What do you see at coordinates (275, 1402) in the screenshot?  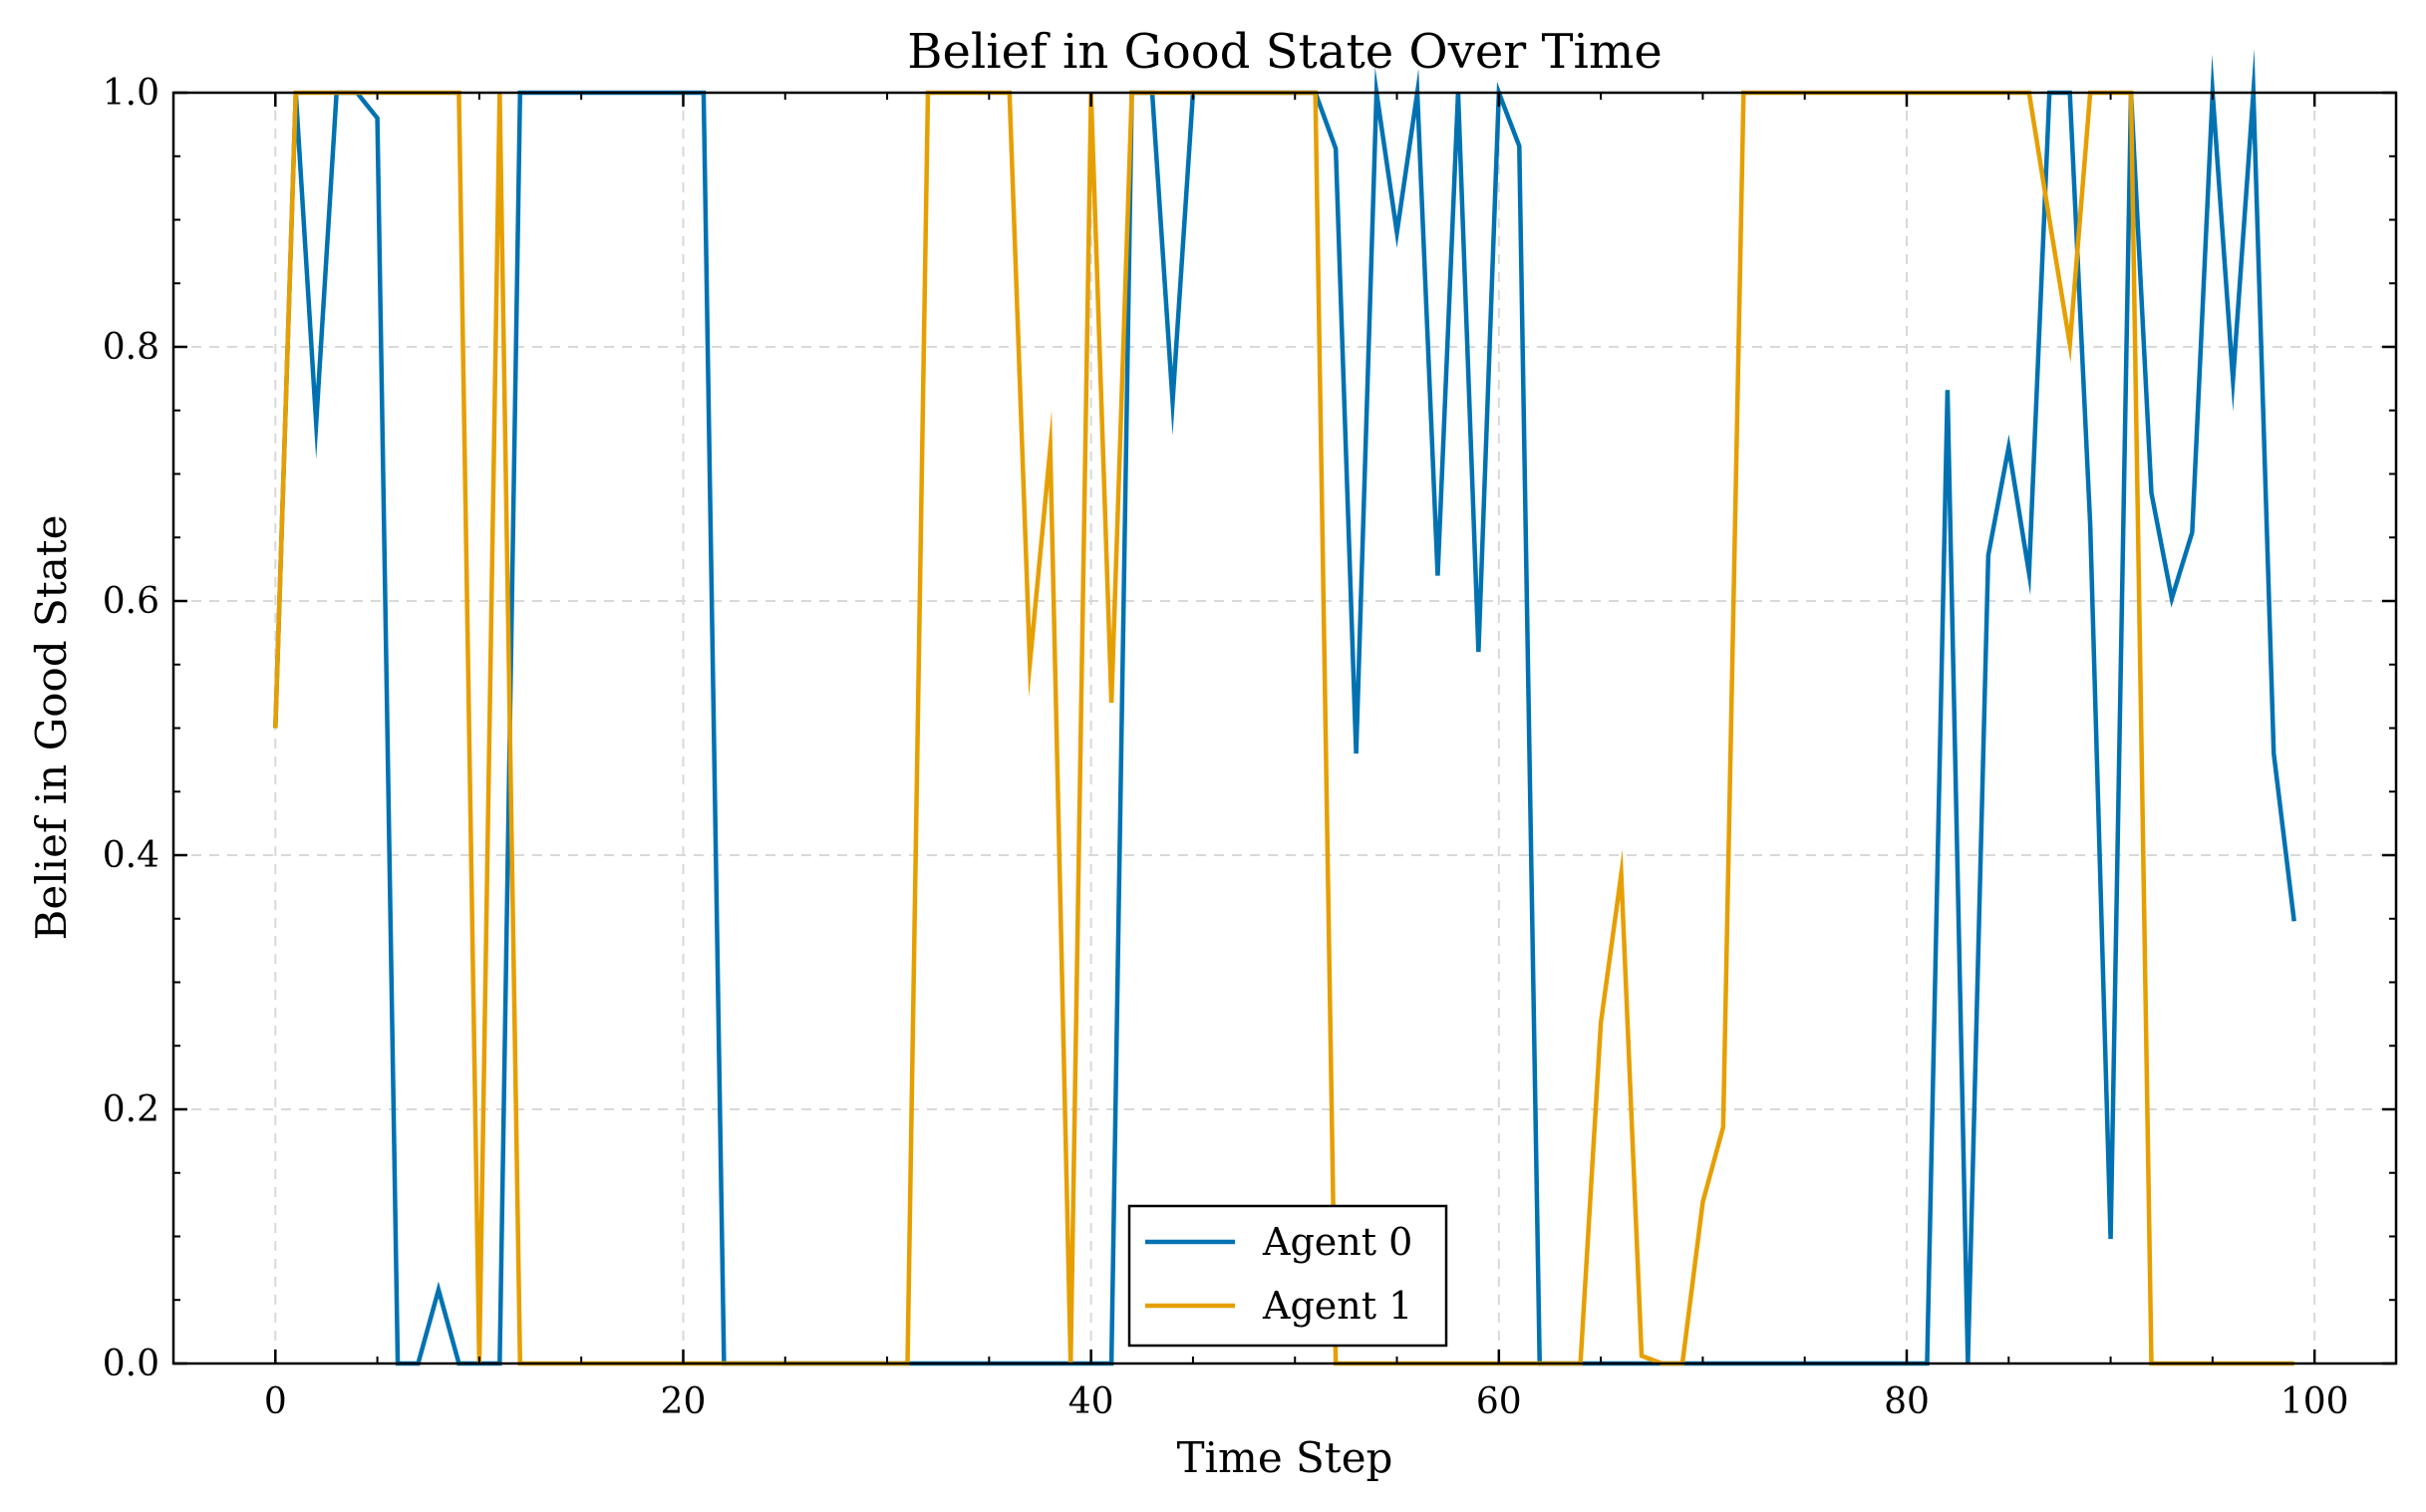 I see `x-tick-label: 0` at bounding box center [275, 1402].